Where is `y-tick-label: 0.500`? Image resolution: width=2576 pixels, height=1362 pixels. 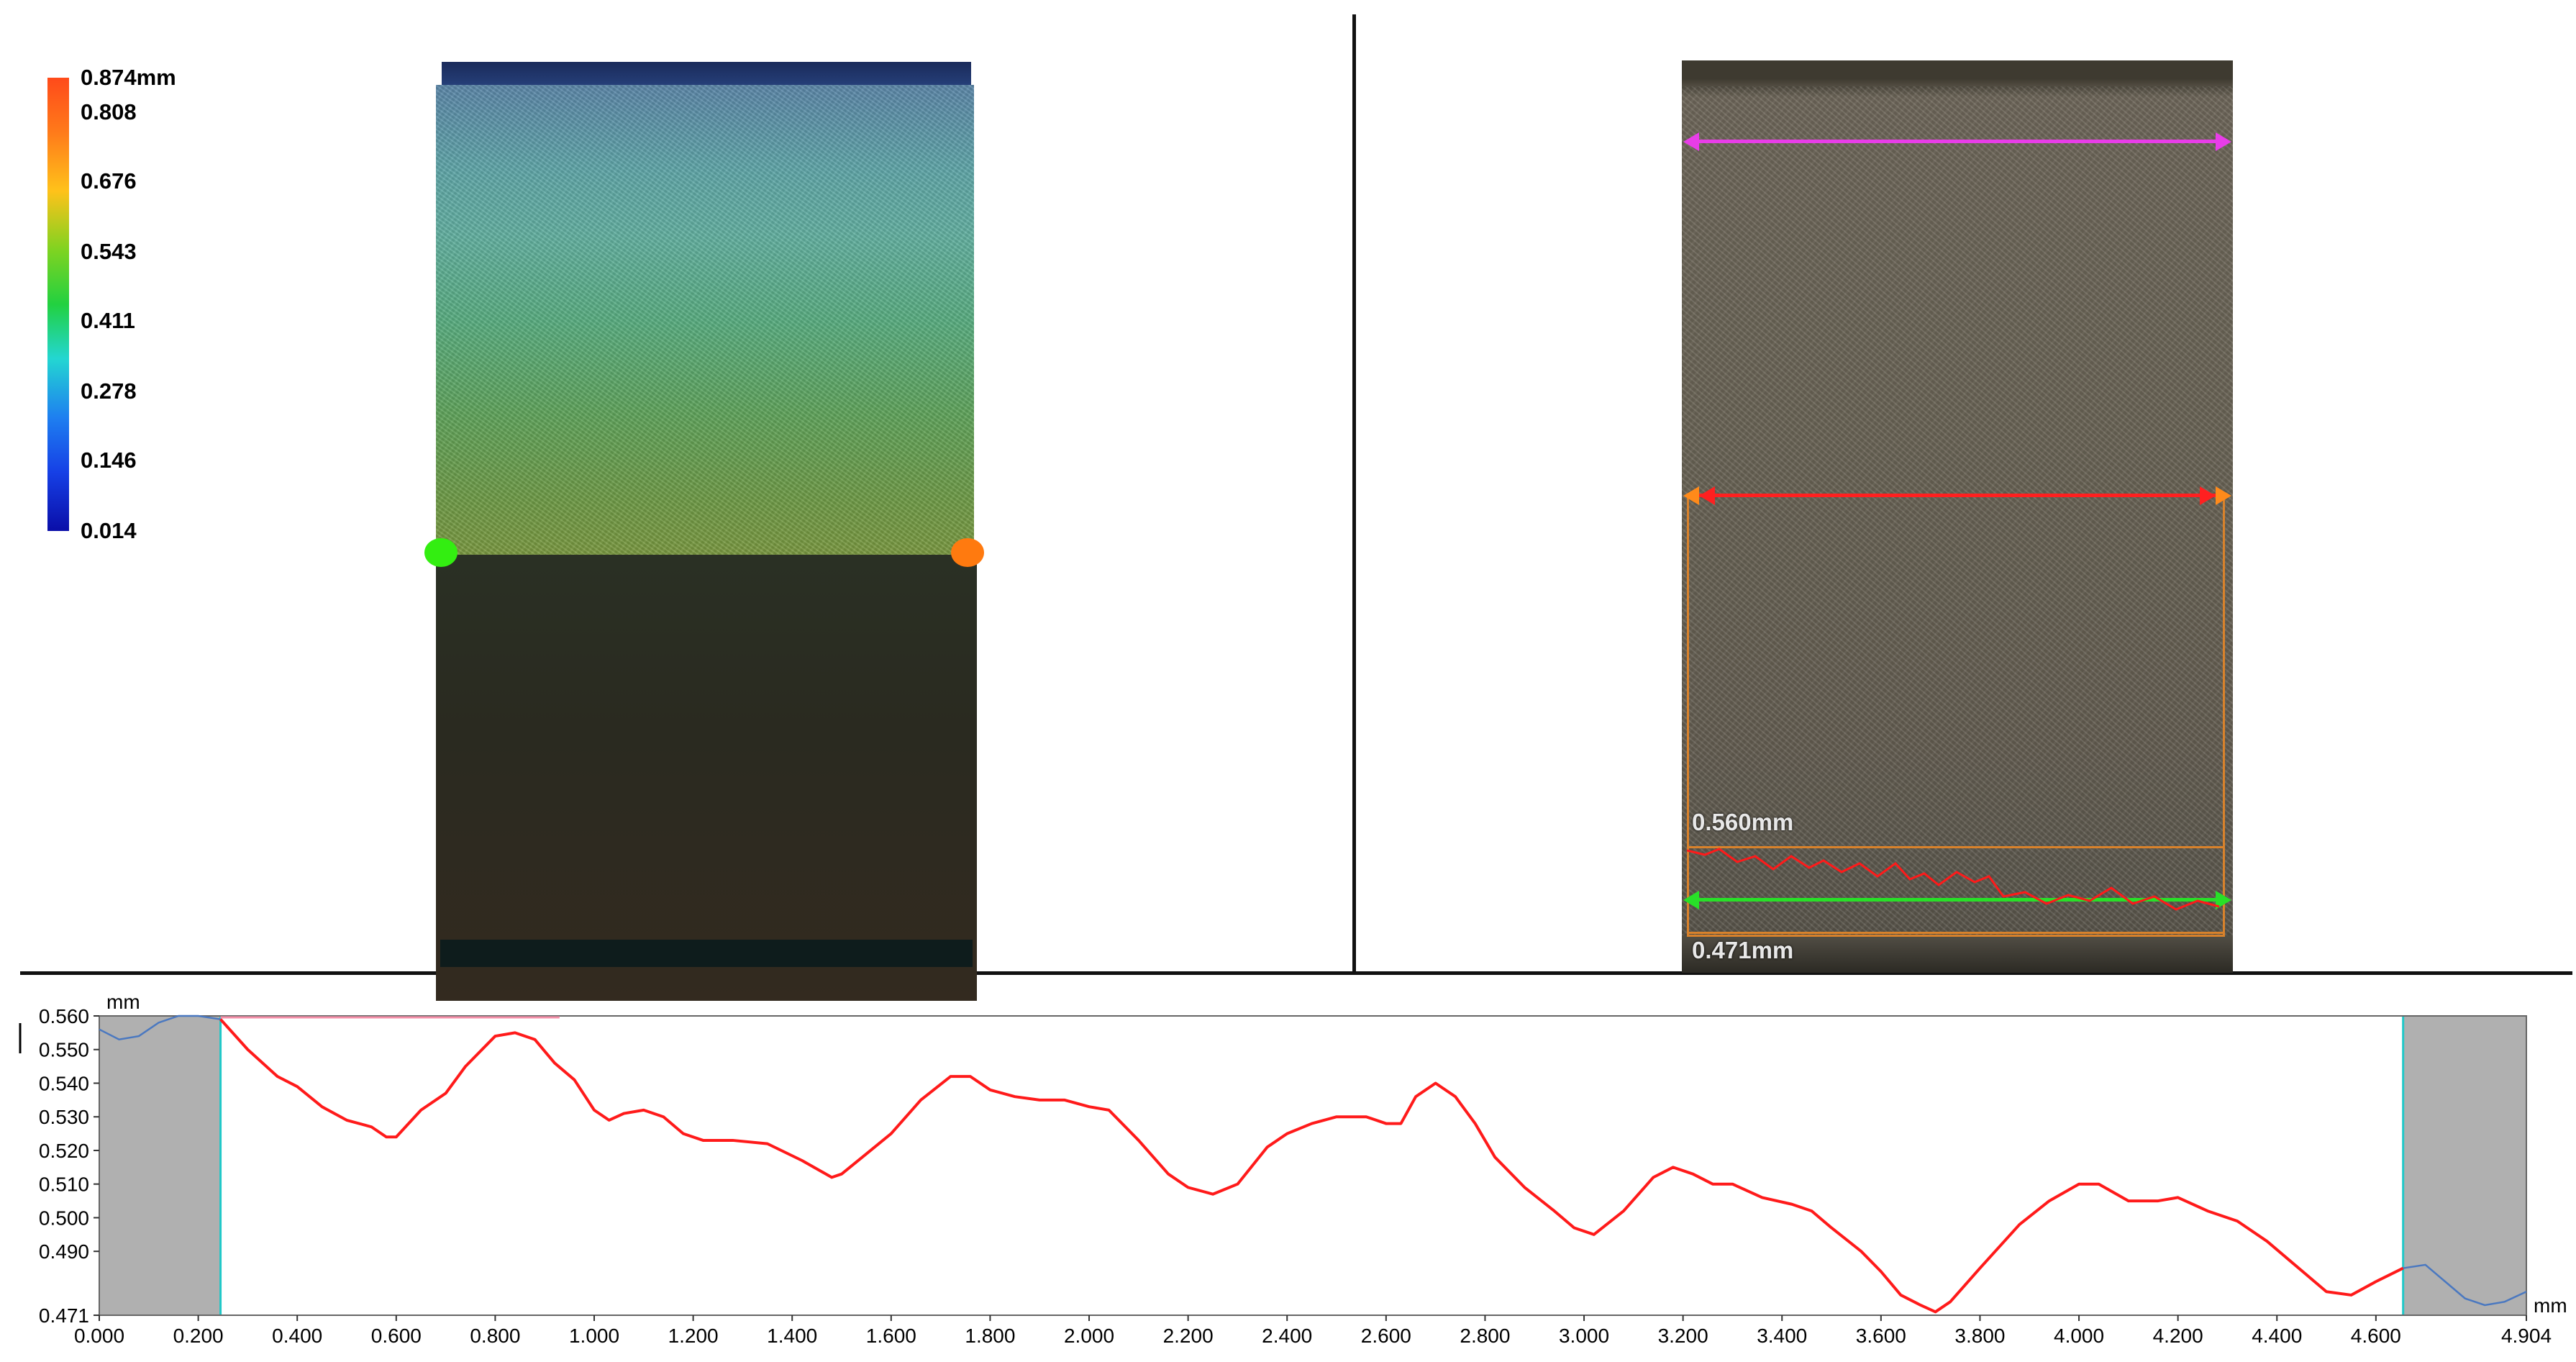 y-tick-label: 0.500 is located at coordinates (64, 1218).